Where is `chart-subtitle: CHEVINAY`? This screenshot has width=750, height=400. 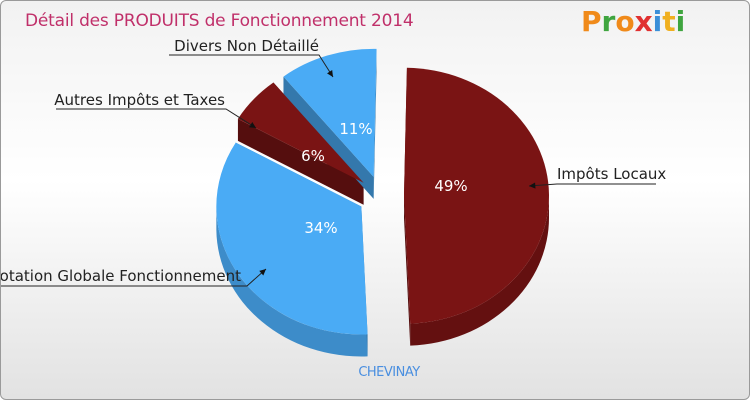
chart-subtitle: CHEVINAY is located at coordinates (389, 372).